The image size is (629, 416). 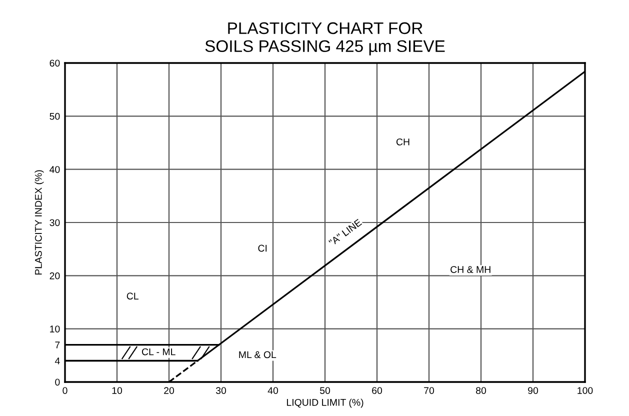 I want to click on y-tick-label: 40, so click(x=55, y=169).